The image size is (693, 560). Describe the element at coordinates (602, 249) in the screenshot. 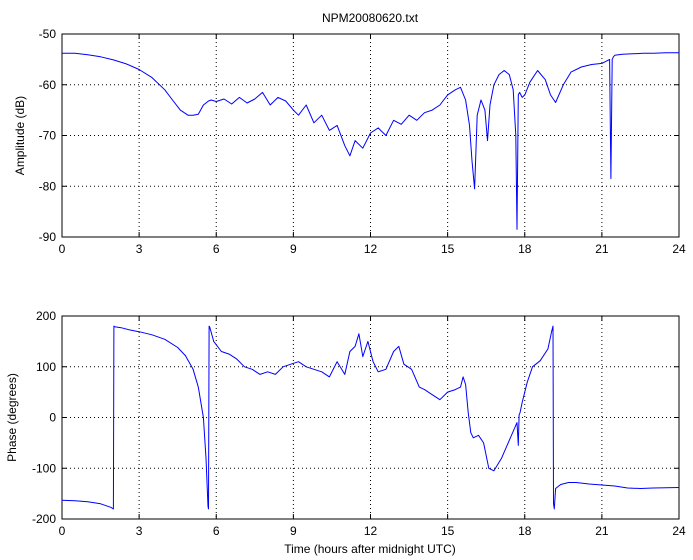

I see `amplitude-x-tick-label: 21` at that location.